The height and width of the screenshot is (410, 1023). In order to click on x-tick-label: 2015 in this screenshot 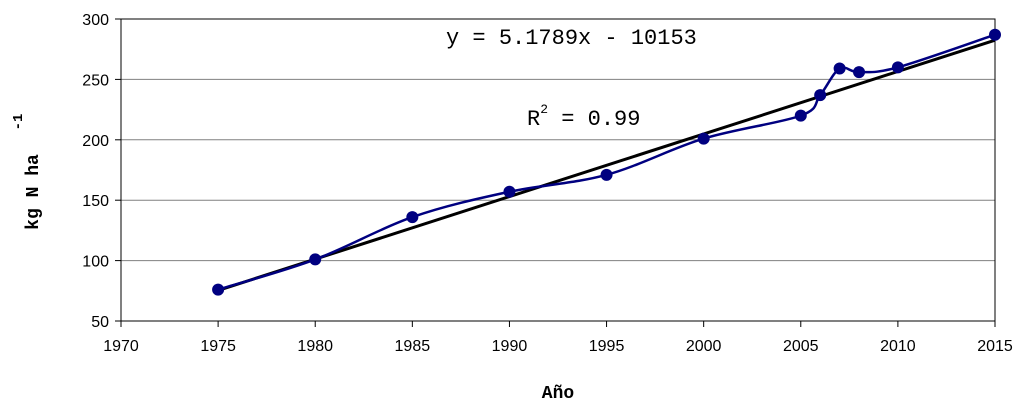, I will do `click(995, 346)`.